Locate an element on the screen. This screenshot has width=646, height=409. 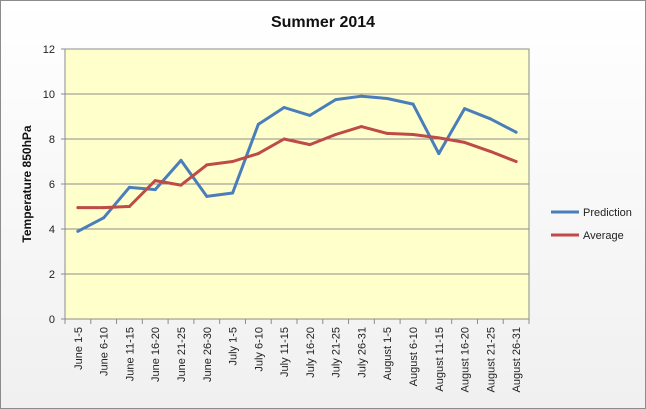
x-tick-label: July 11-15 is located at coordinates (285, 352).